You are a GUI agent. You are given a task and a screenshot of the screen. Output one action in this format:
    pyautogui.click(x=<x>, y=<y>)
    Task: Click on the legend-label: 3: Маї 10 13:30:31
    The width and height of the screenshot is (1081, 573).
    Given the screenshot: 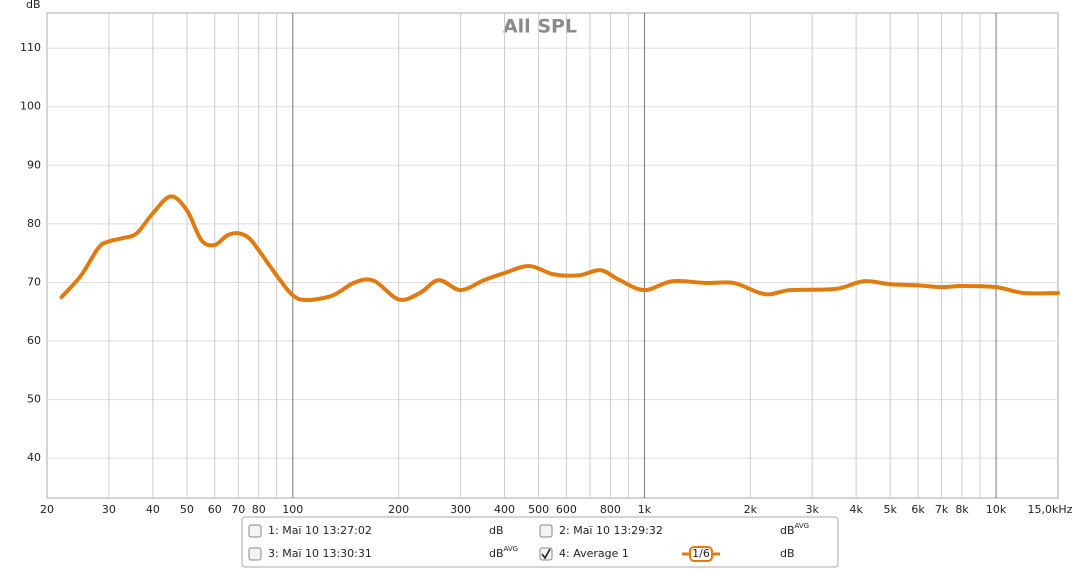 What is the action you would take?
    pyautogui.click(x=320, y=553)
    